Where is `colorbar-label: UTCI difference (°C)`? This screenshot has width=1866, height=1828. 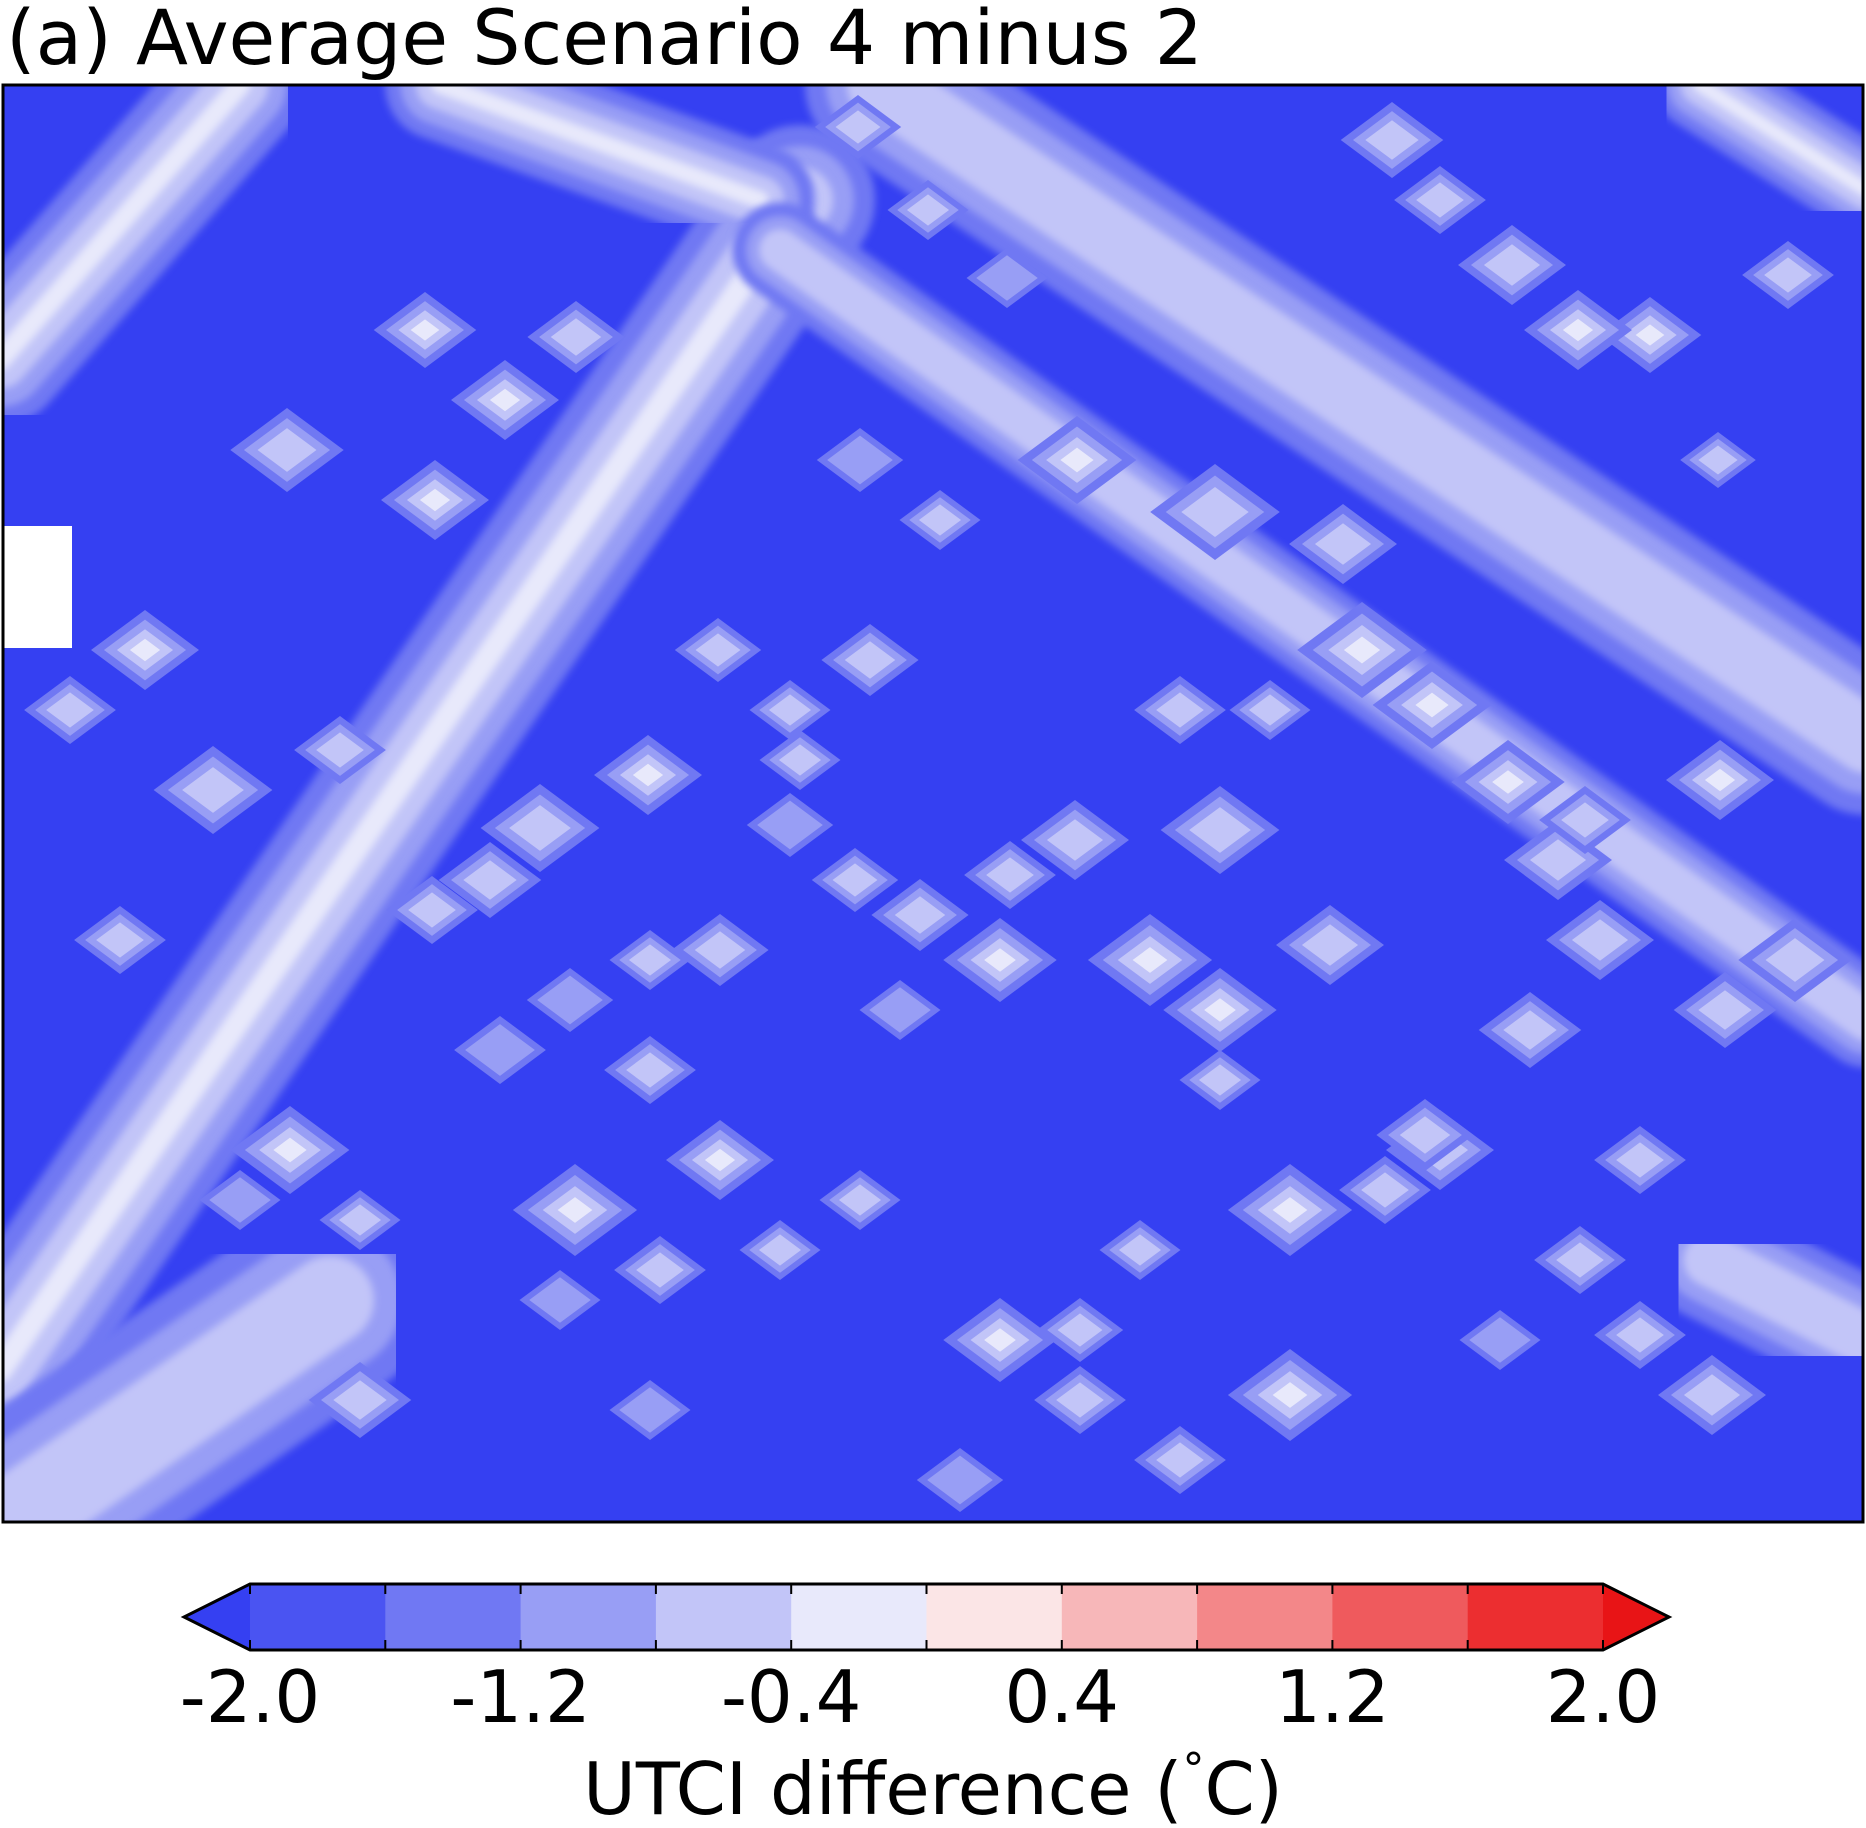
colorbar-label: UTCI difference (°C) is located at coordinates (933, 1786).